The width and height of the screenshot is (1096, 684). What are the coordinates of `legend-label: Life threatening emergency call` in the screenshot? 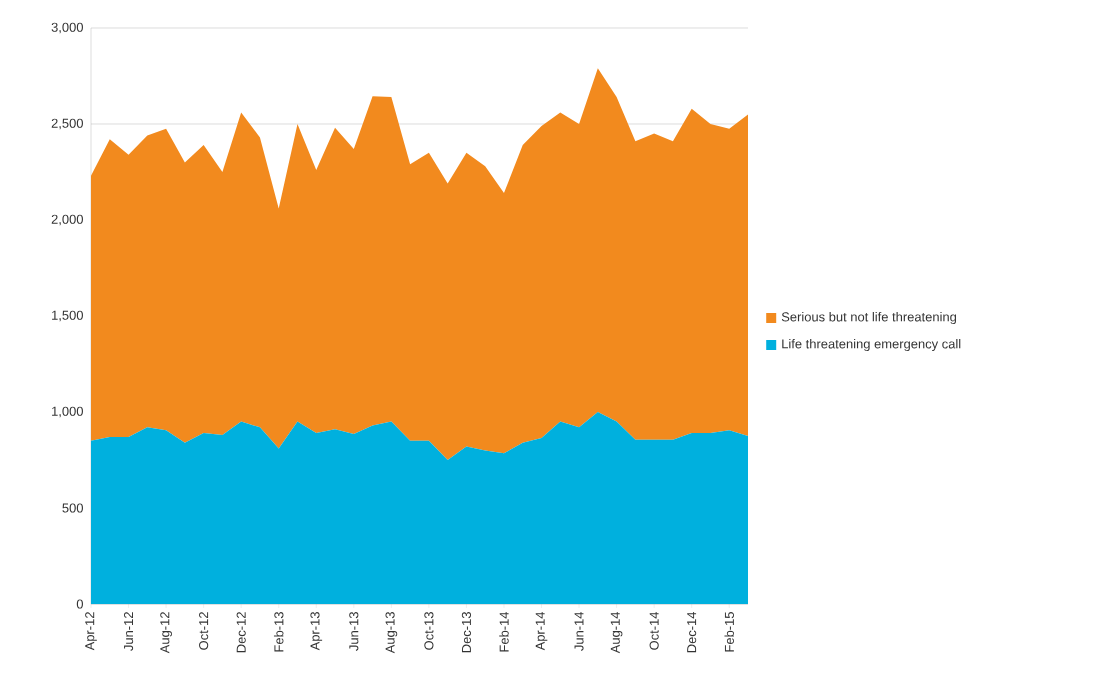 It's located at (871, 345).